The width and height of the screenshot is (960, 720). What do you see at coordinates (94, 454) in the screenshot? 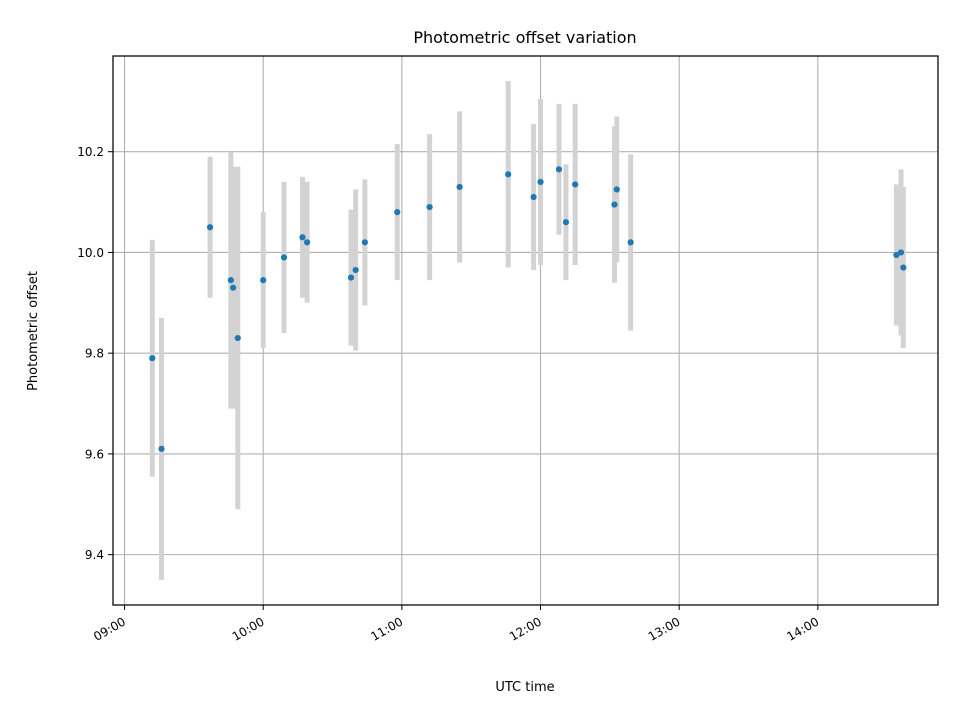
I see `y-tick-label: 9.6` at bounding box center [94, 454].